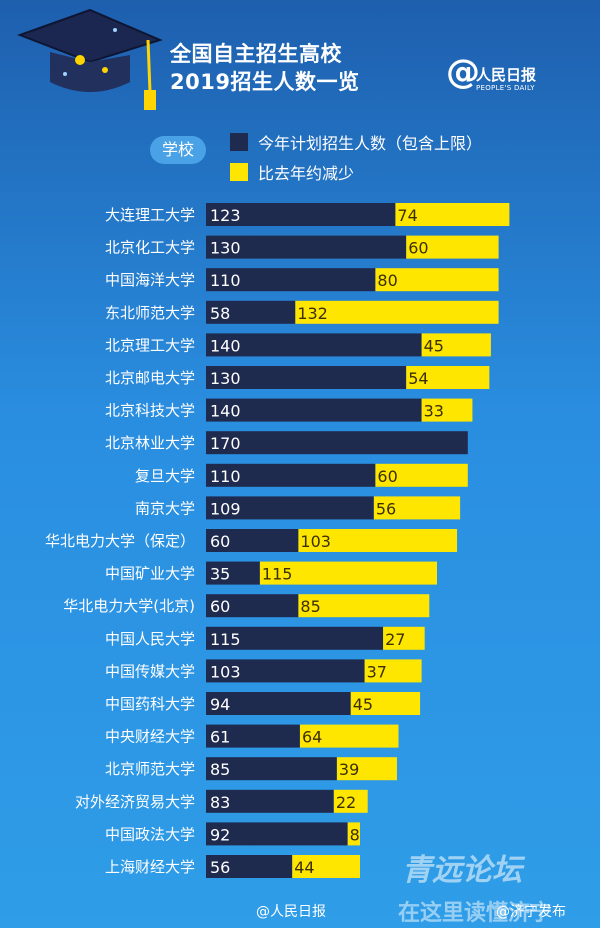 Image resolution: width=600 pixels, height=928 pixels. I want to click on category-label: 中国政法大学, so click(150, 834).